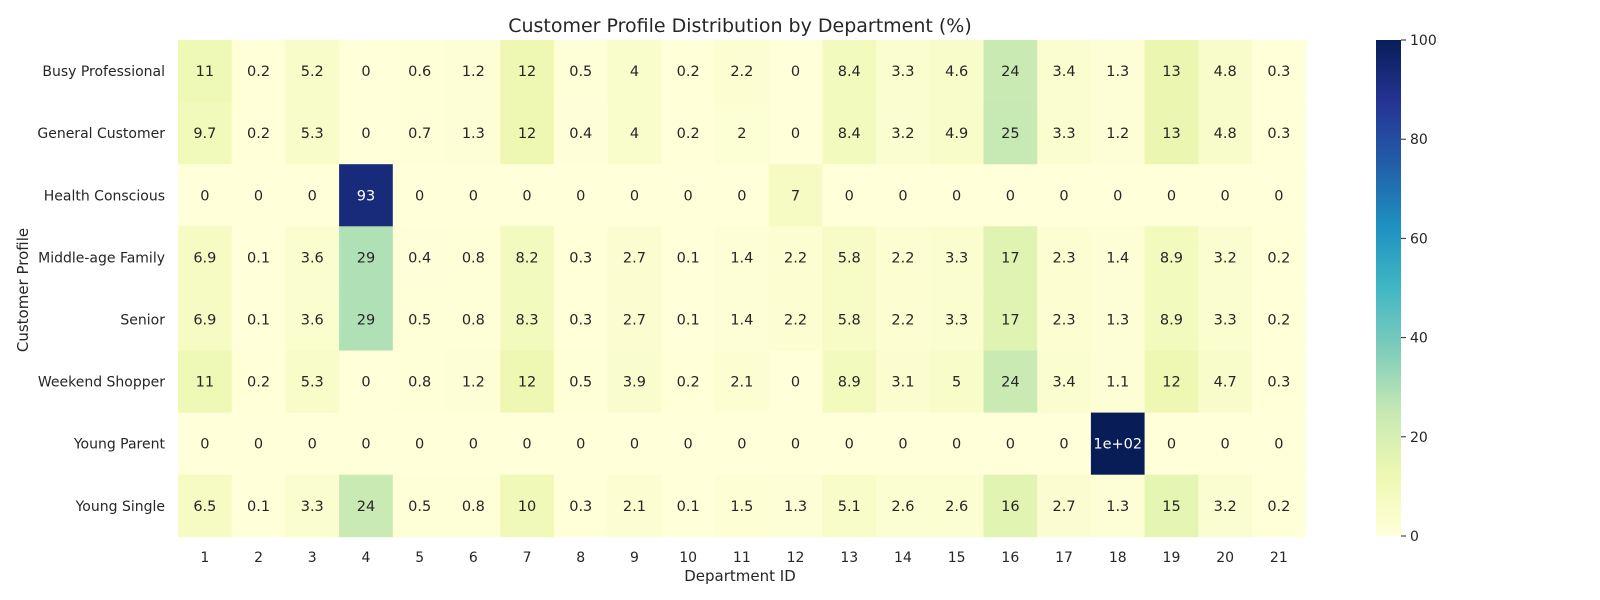  Describe the element at coordinates (634, 383) in the screenshot. I see `cell-value-label: 3.9` at that location.